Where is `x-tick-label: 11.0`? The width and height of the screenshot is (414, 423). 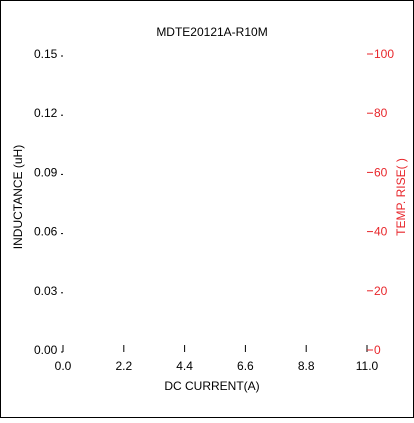
x-tick-label: 11.0 is located at coordinates (367, 366).